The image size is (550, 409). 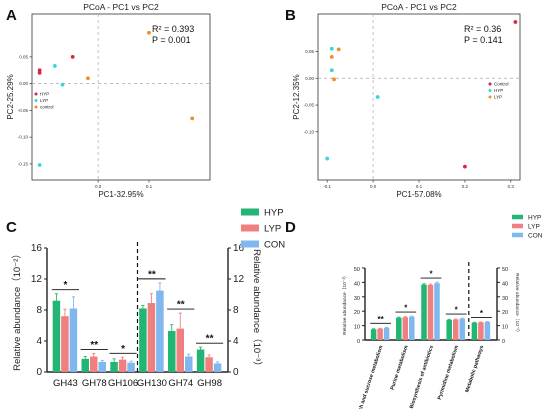 What do you see at coordinates (98, 186) in the screenshot?
I see `pcoa-a-xtick-label: 0.0` at bounding box center [98, 186].